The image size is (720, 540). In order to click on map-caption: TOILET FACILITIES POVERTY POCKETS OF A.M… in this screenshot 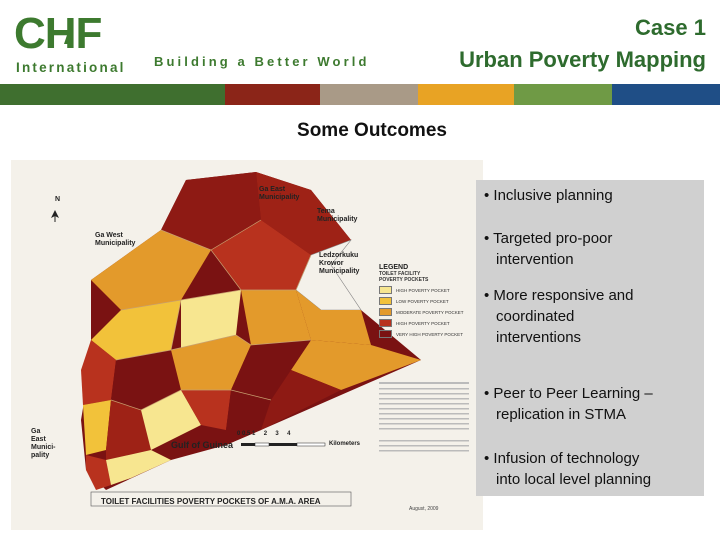, I will do `click(211, 501)`.